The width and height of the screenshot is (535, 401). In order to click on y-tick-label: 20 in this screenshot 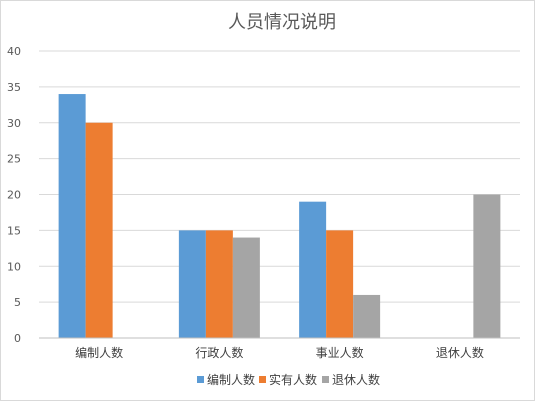, I will do `click(14, 195)`.